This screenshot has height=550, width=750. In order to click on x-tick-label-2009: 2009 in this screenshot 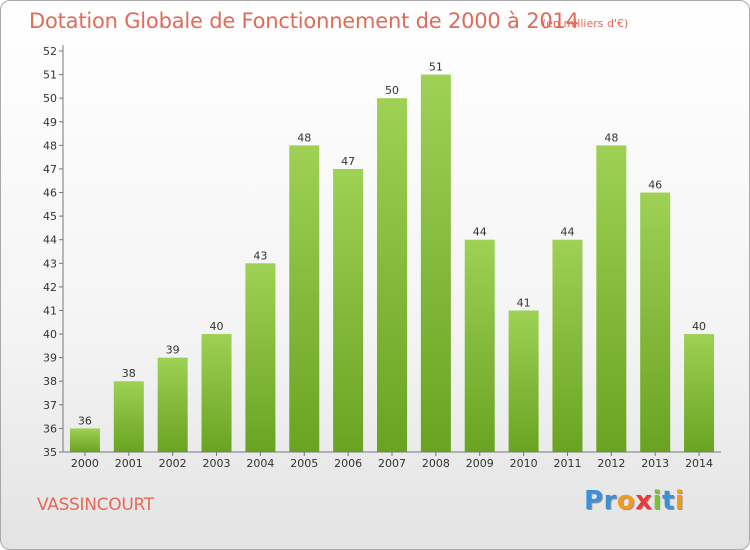, I will do `click(480, 463)`.